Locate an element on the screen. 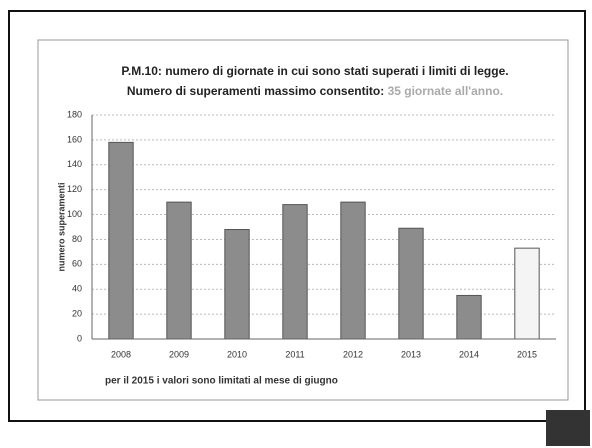 The image size is (592, 448). x-tick-label: 2011 is located at coordinates (294, 354).